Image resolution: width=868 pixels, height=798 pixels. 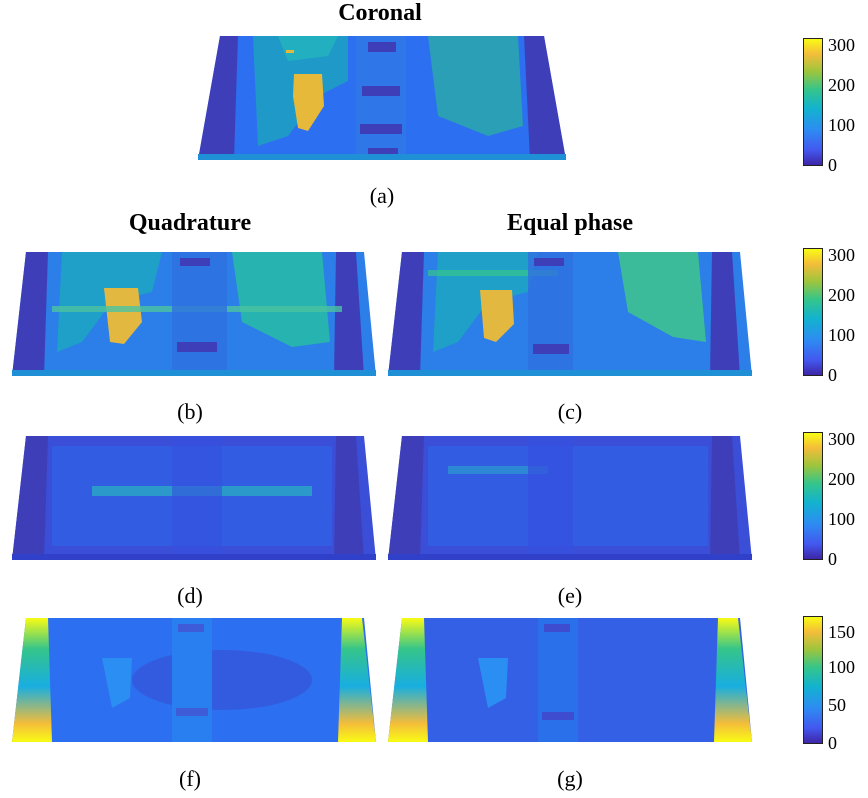 I want to click on caption-g: (g), so click(x=570, y=778).